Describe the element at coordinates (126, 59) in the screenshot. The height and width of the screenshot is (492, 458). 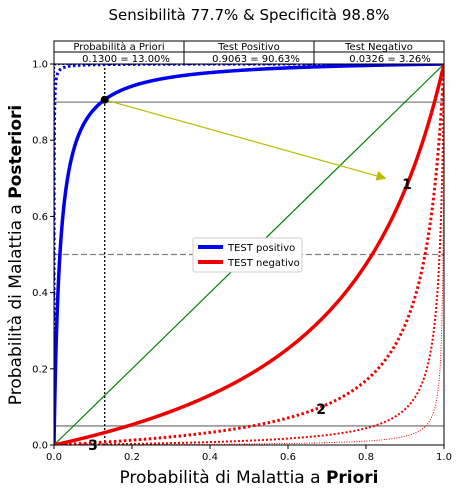
I see `info-value-prior: 0.1300 = 13.00%` at that location.